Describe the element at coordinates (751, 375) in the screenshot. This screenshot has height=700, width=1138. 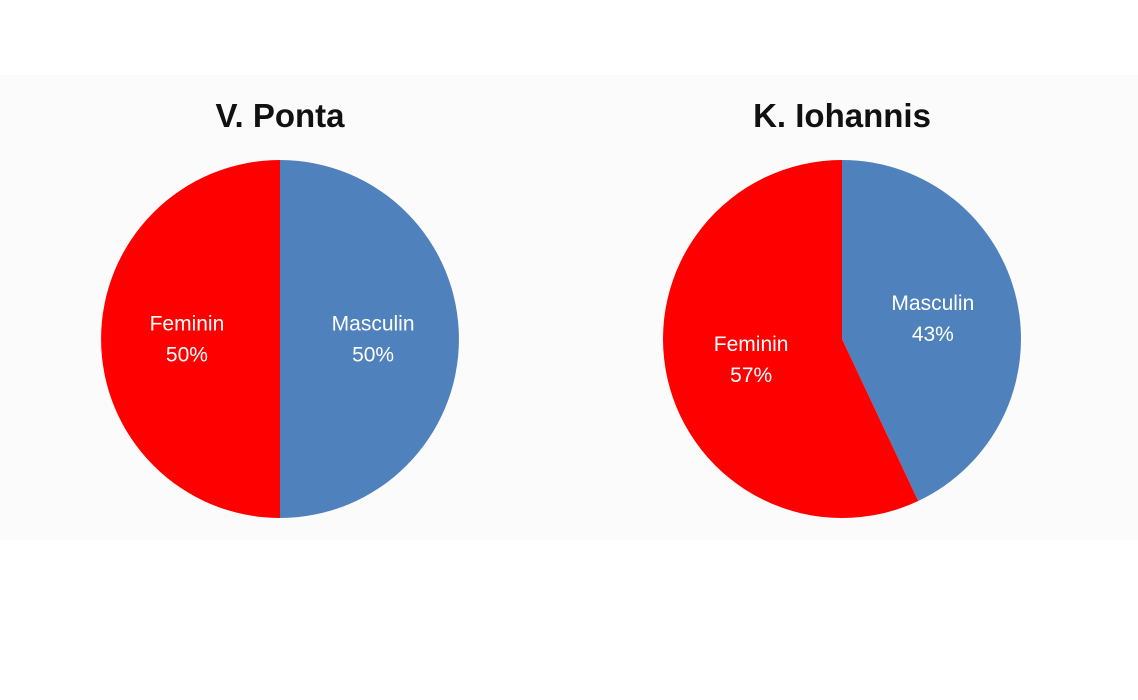
I see `slice-percent-feminin: 57%` at that location.